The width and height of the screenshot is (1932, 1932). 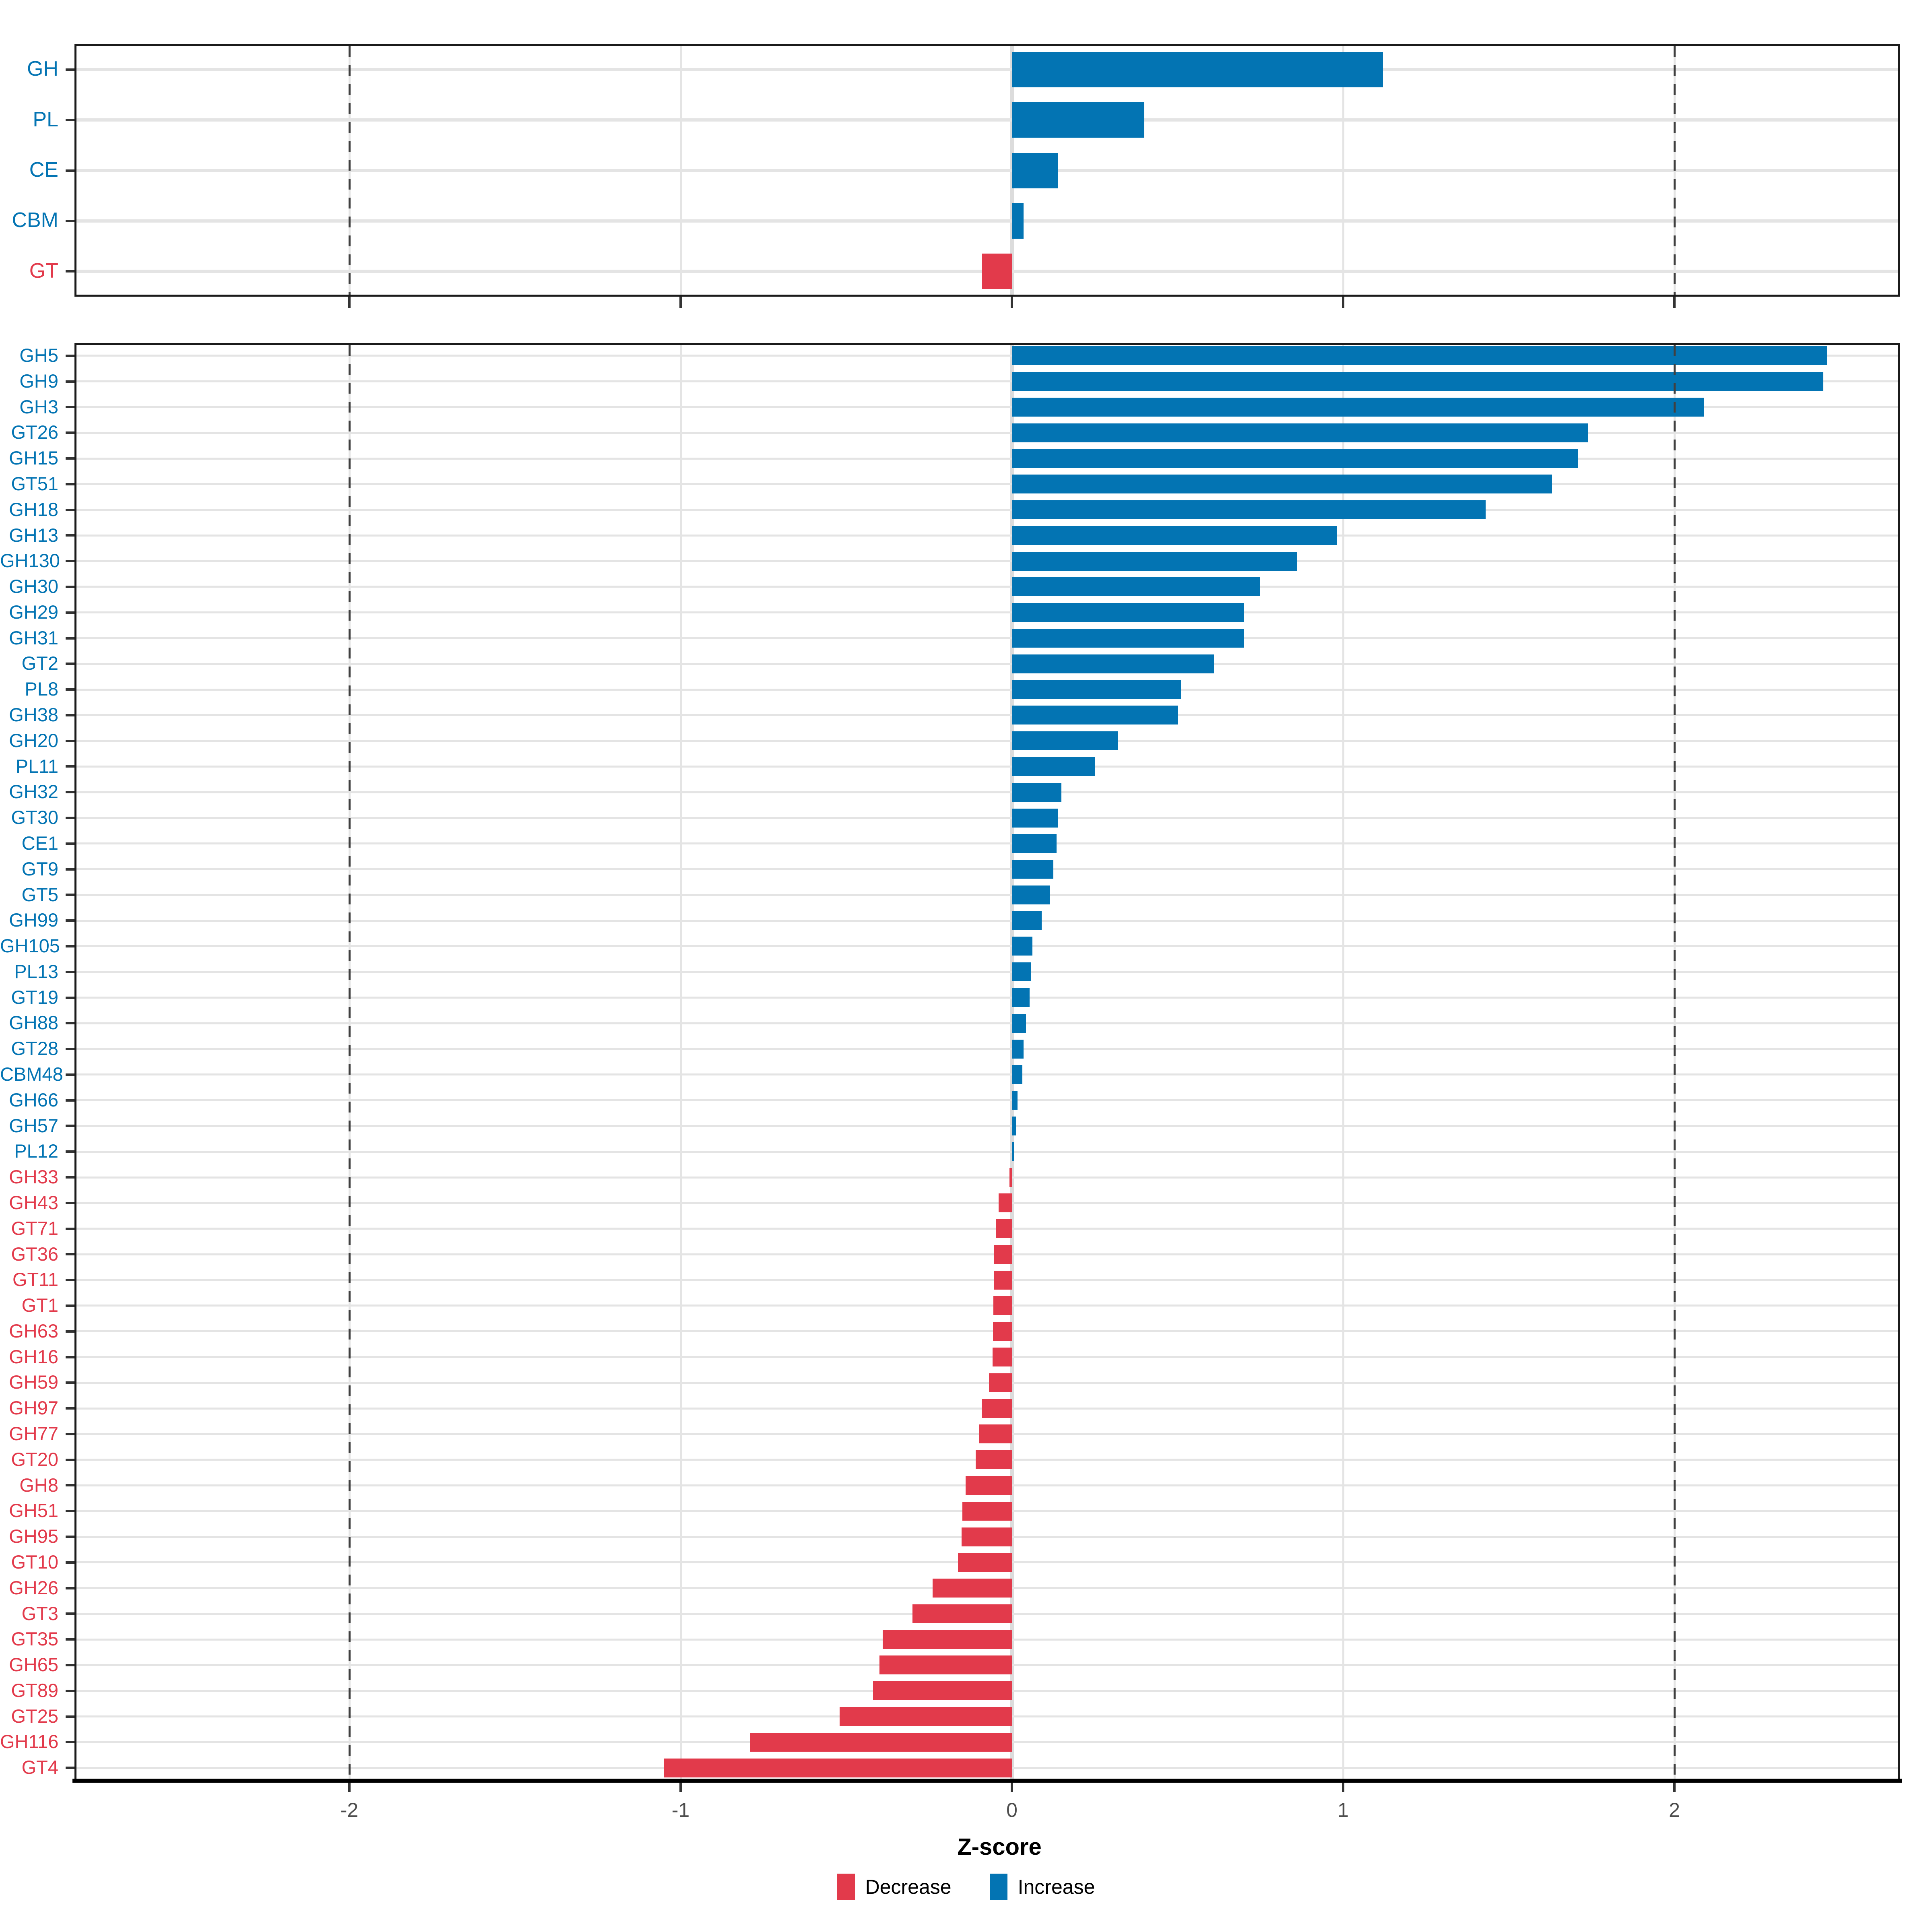 I want to click on bar-GH97, so click(x=997, y=1408).